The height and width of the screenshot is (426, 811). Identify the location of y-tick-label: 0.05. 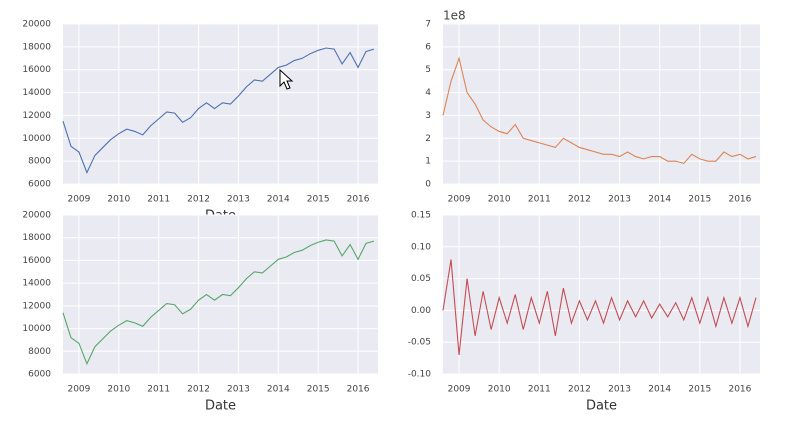
(421, 279).